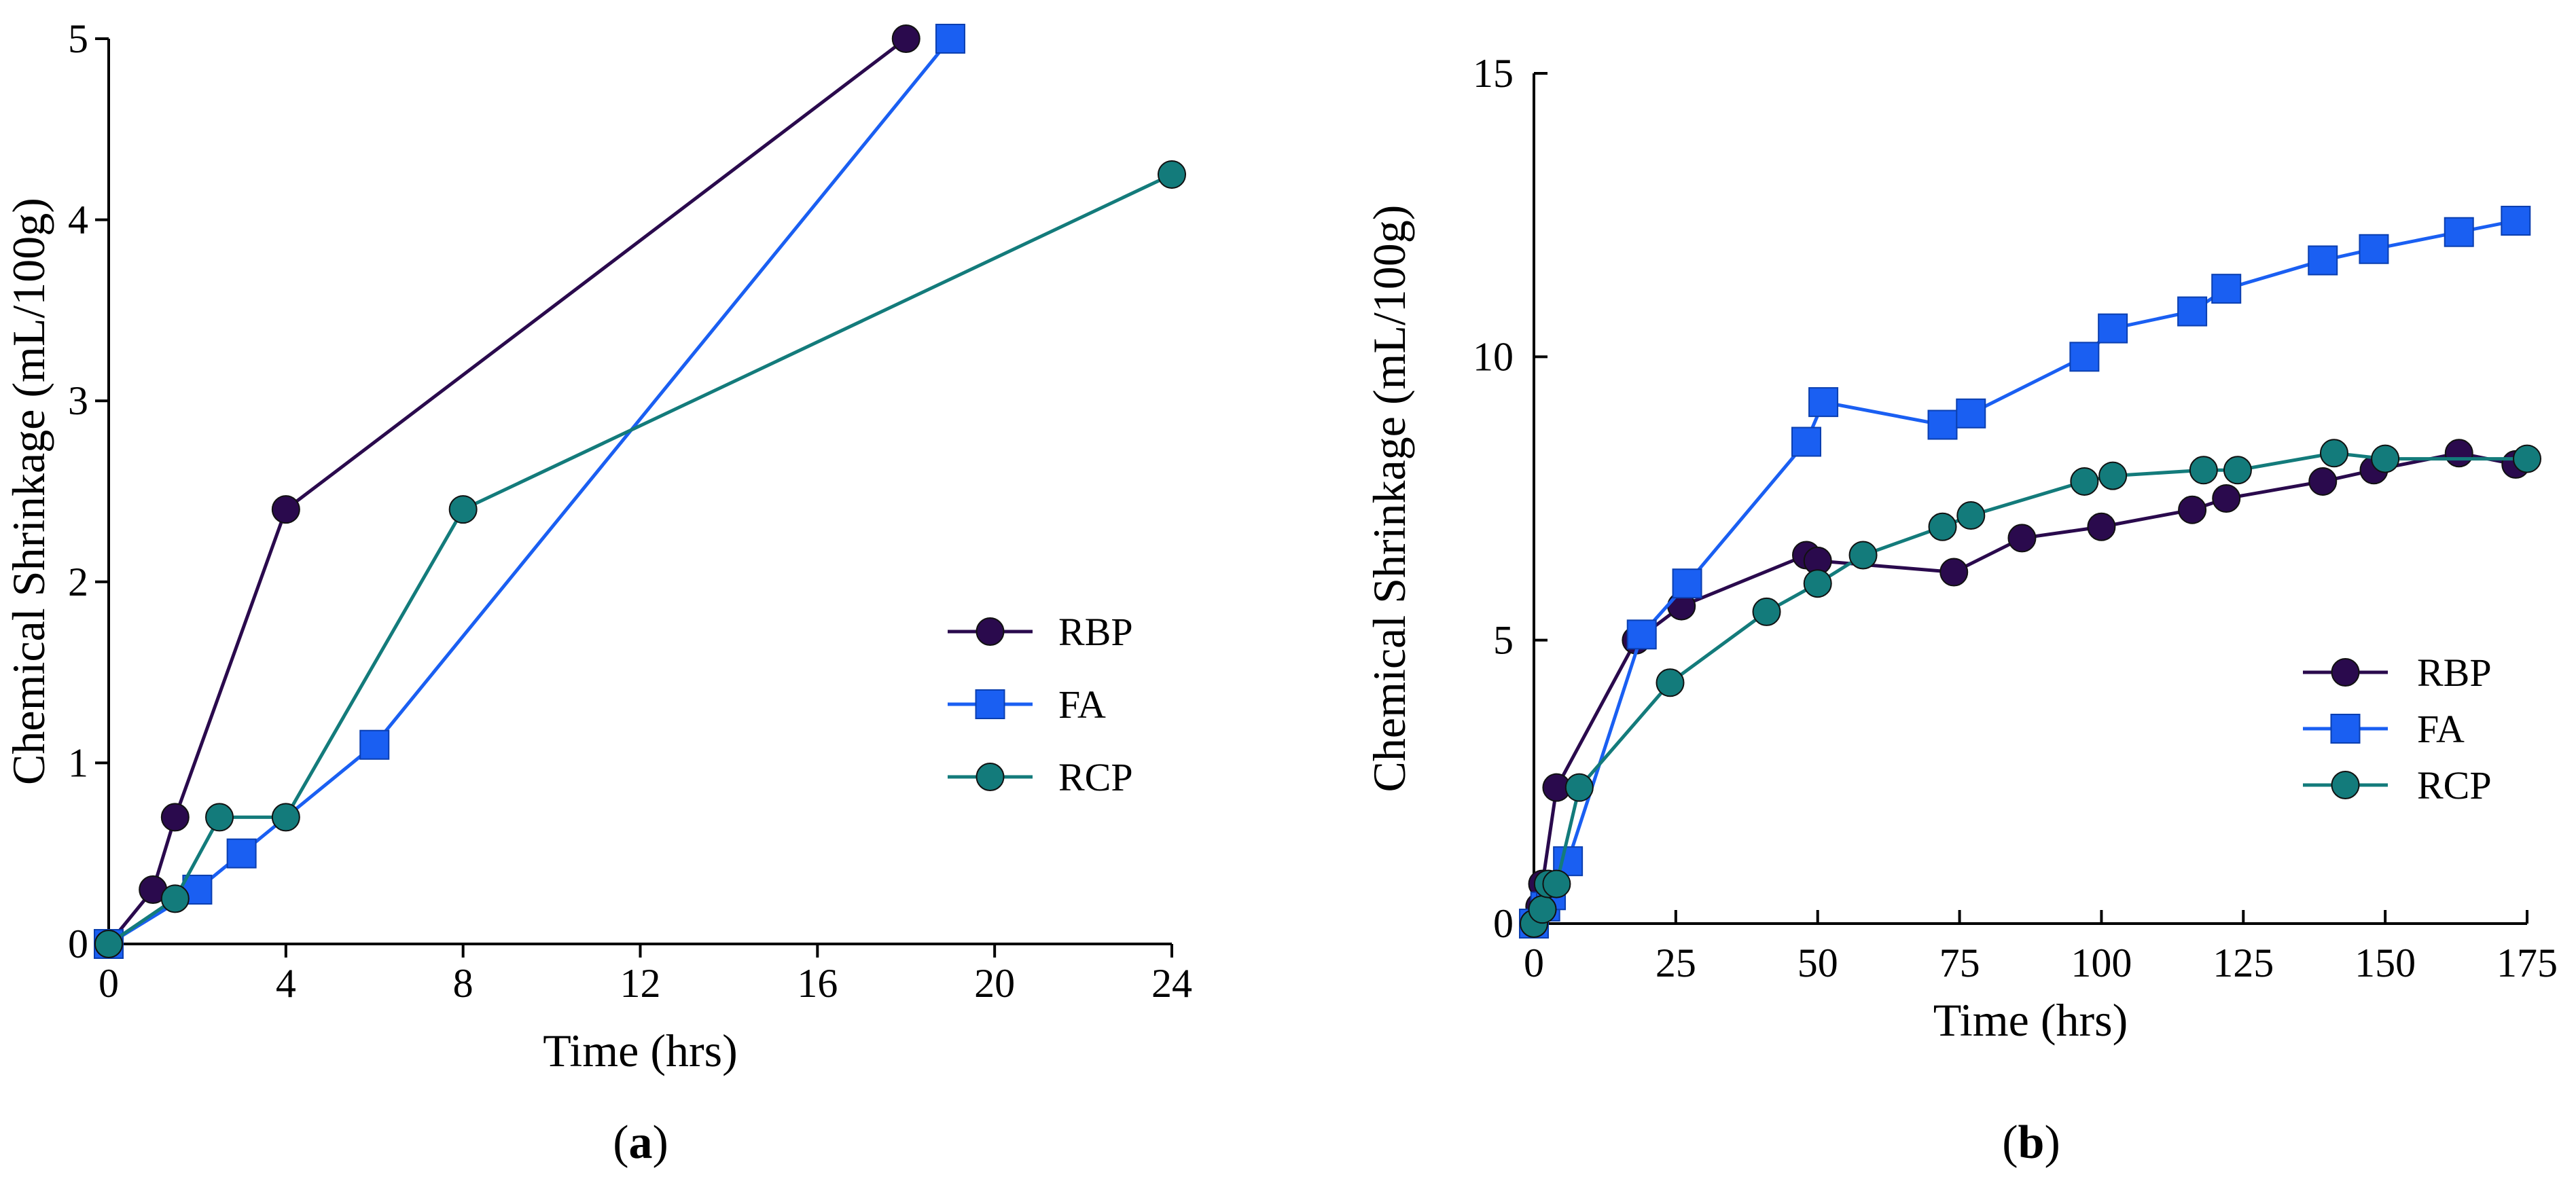 Image resolution: width=2576 pixels, height=1183 pixels. I want to click on panel-caption: (a), so click(640, 1142).